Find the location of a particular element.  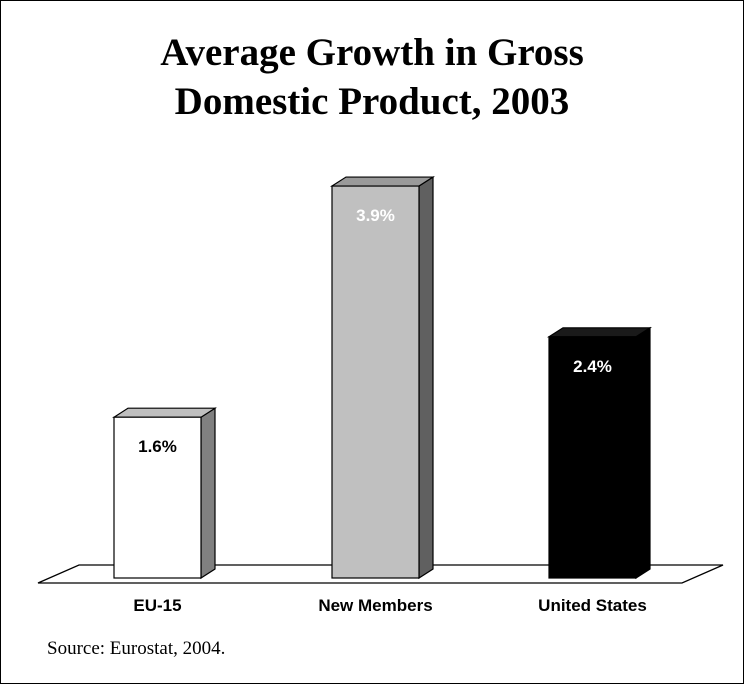

data-label: 3.9% is located at coordinates (375, 215).